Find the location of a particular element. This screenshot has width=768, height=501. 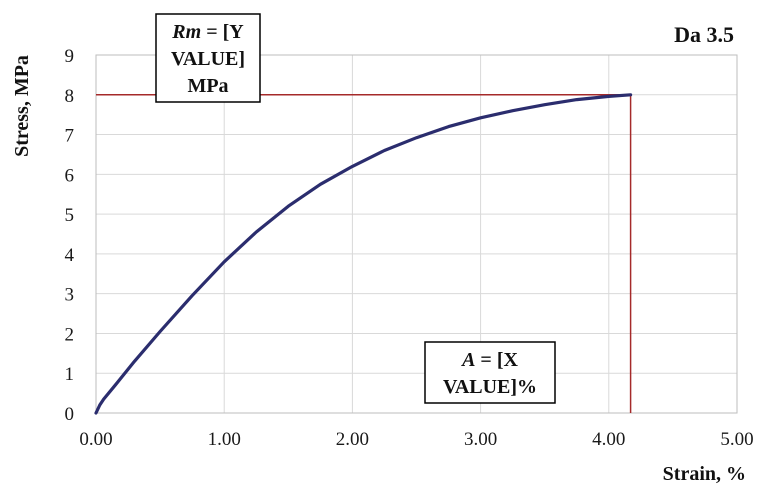

x-tick-label: 5.00 is located at coordinates (736, 439).